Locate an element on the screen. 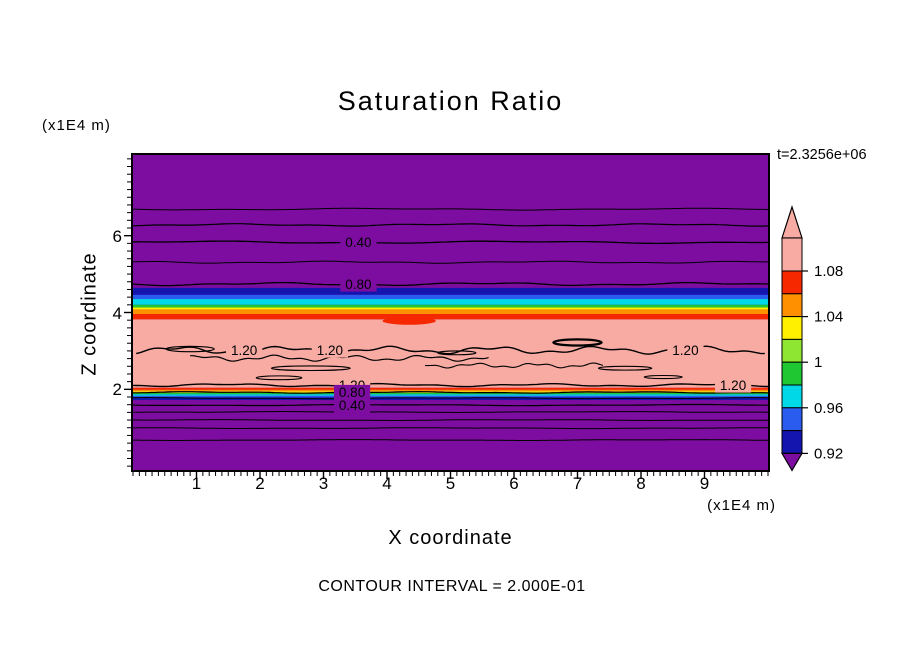 The width and height of the screenshot is (904, 654). colorbar-segment-red is located at coordinates (792, 282).